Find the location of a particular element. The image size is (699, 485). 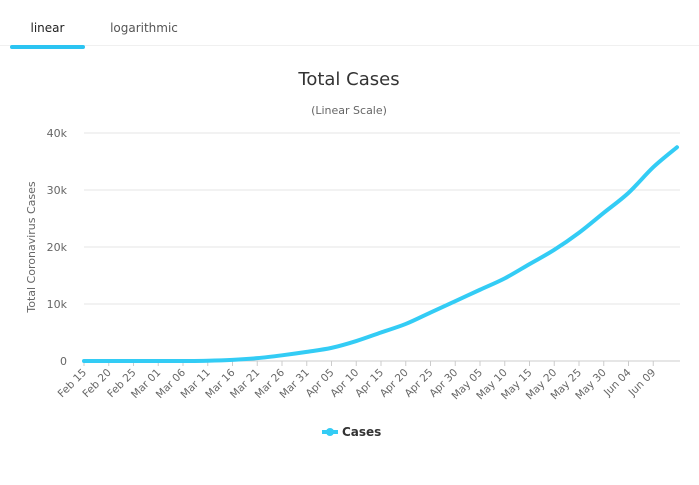

y-axis-ticks: 0 10k 20k 30k 40k is located at coordinates (57, 247).